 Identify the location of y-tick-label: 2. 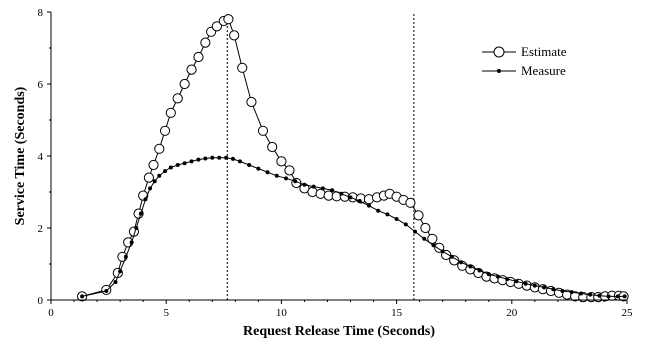
(41, 229).